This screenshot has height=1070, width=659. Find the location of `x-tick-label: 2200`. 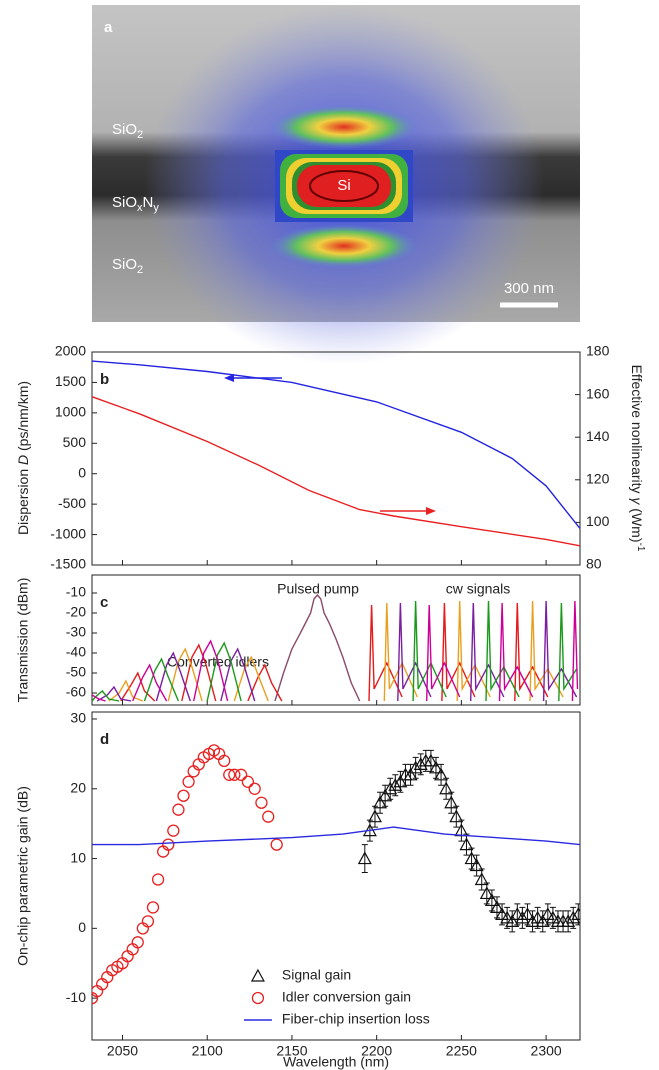

x-tick-label: 2200 is located at coordinates (376, 1051).